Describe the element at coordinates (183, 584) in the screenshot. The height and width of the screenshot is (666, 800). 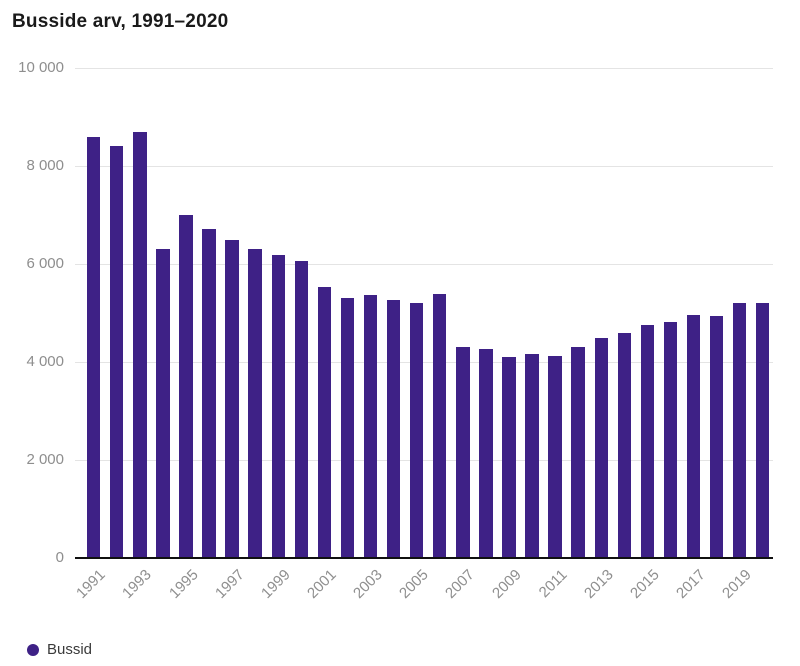
I see `x-axis-label-1995: 1995` at that location.